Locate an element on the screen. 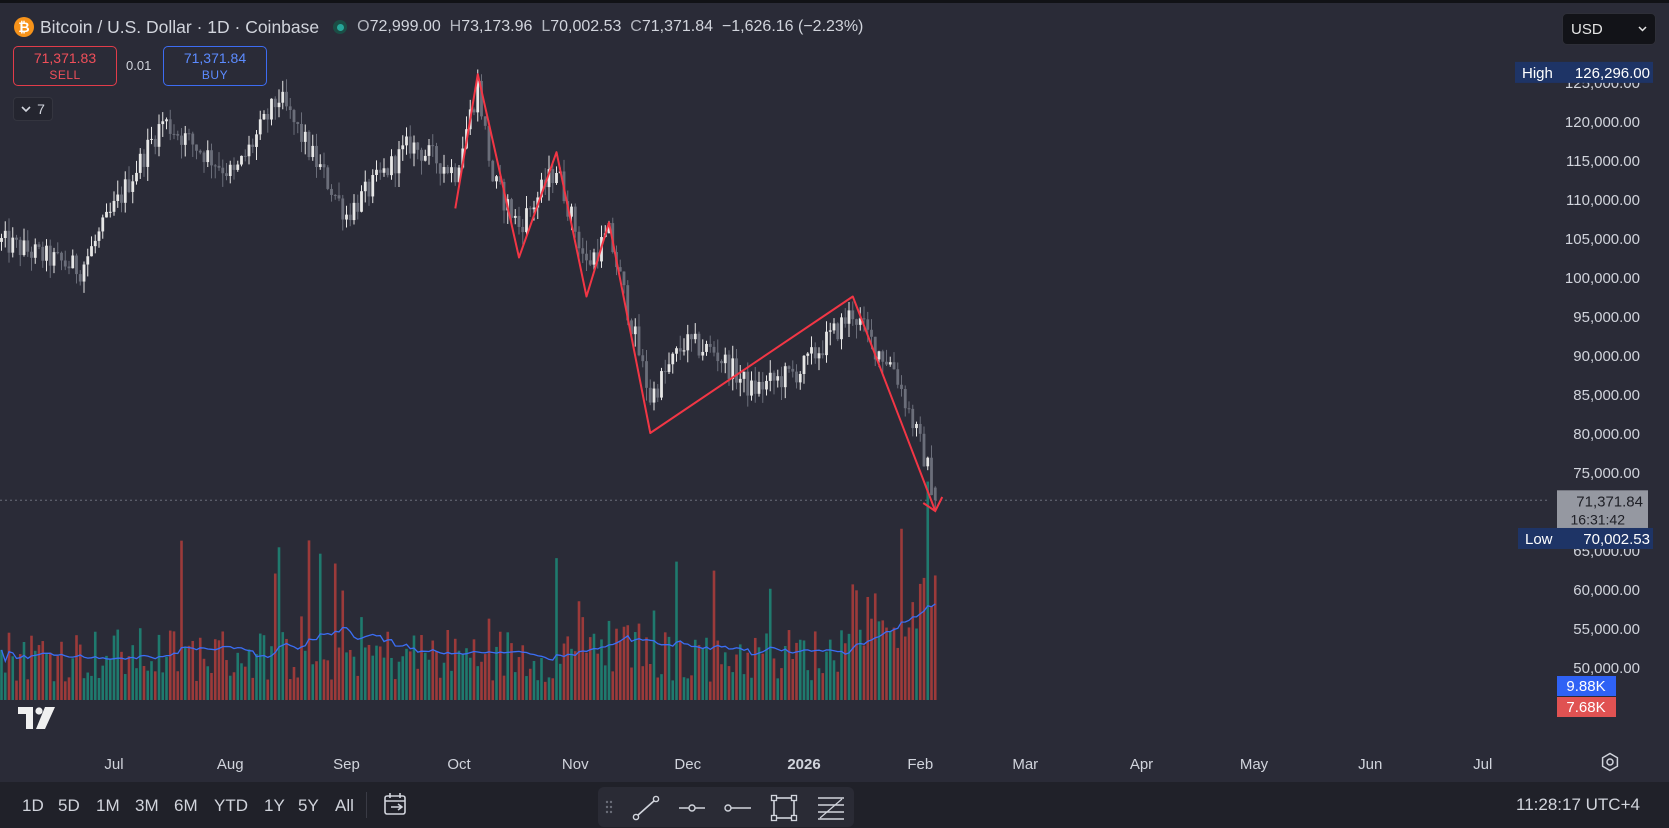 This screenshot has height=828, width=1669. currency-select: USD is located at coordinates (1609, 29).